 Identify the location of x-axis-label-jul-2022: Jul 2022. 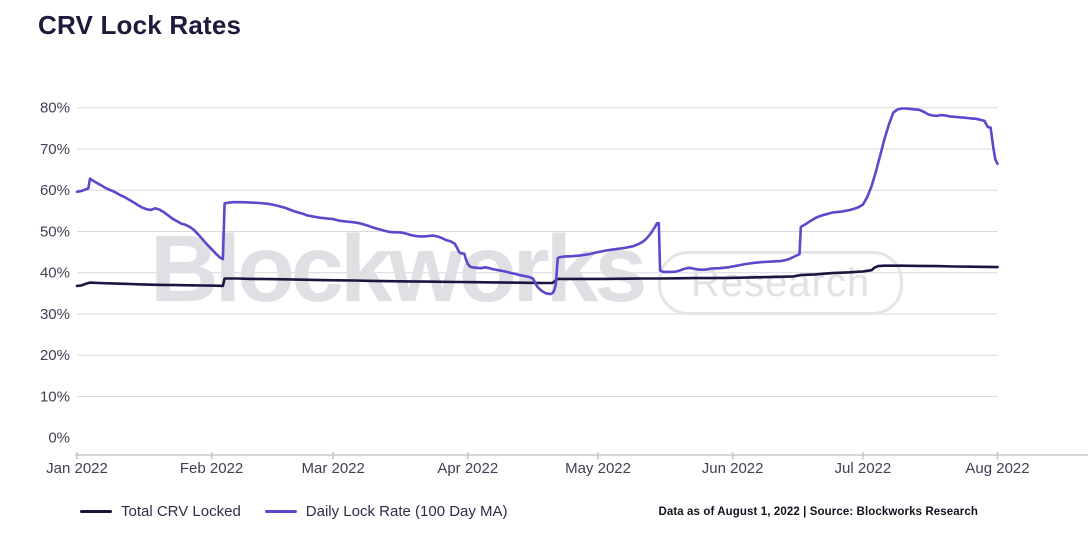
(863, 468).